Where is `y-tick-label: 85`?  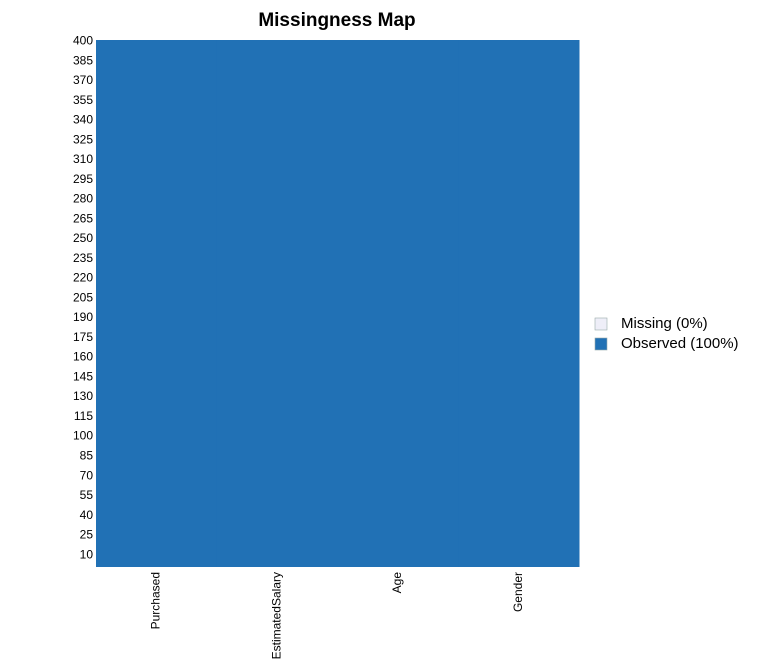
y-tick-label: 85 is located at coordinates (87, 456).